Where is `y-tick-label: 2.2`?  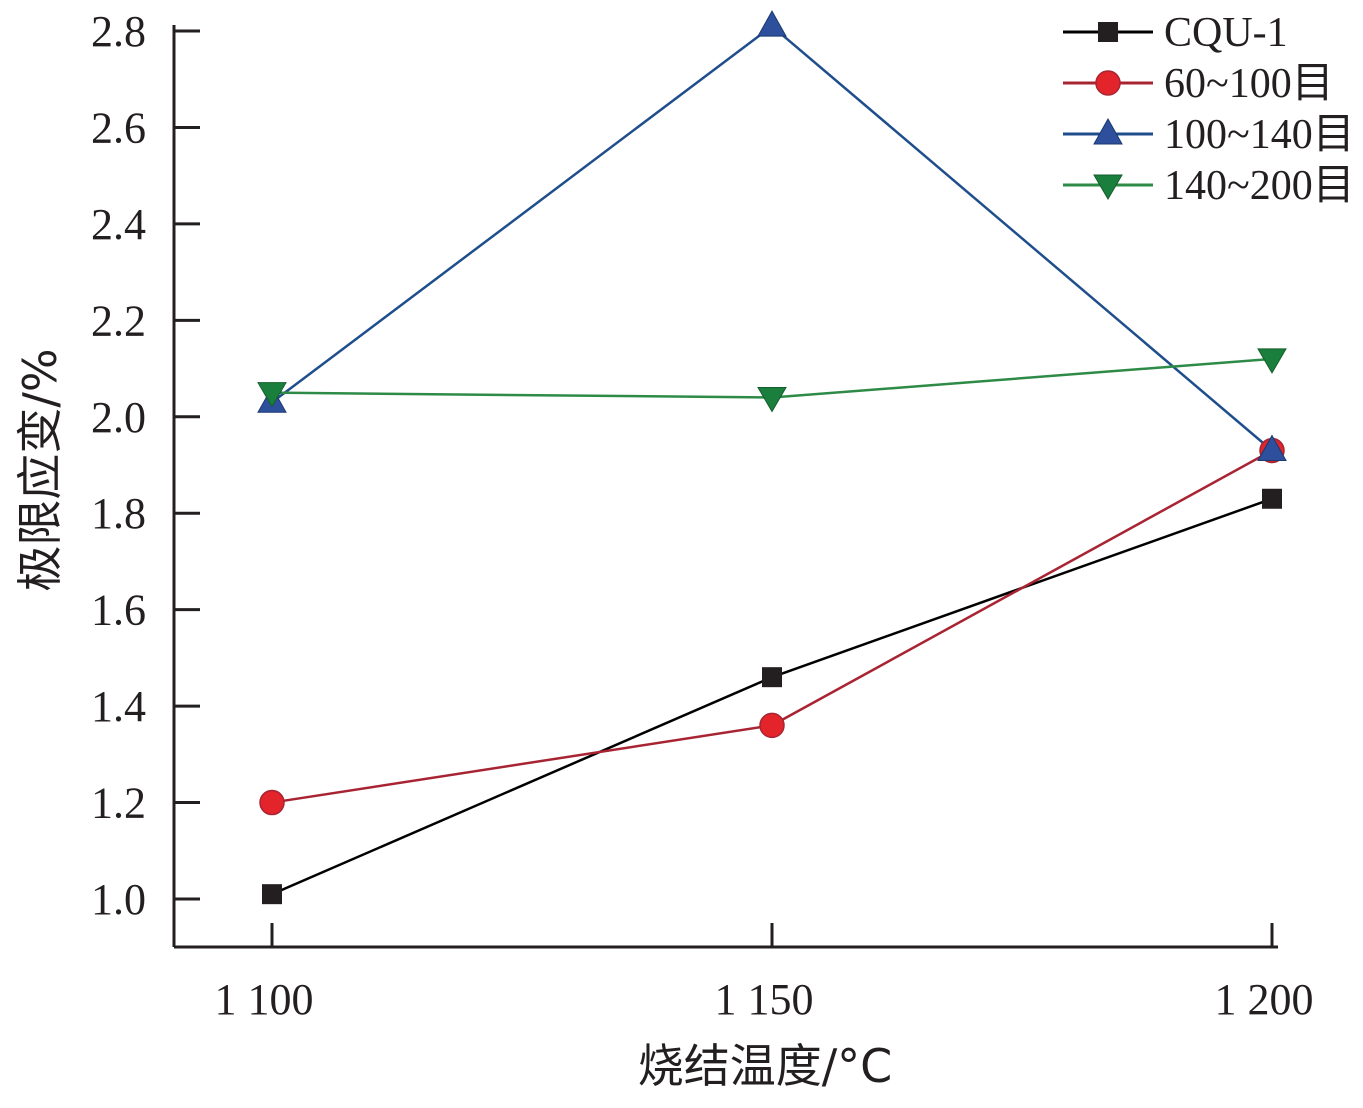
y-tick-label: 2.2 is located at coordinates (118, 320).